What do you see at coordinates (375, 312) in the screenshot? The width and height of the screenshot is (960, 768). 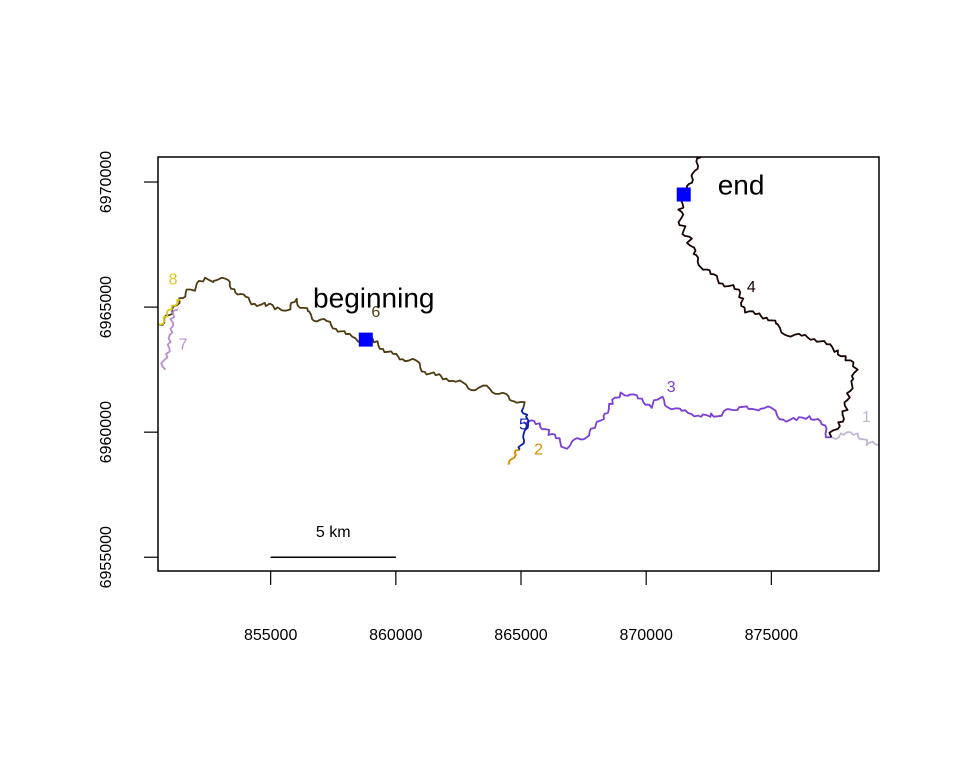 I see `segment-label-6: 6` at bounding box center [375, 312].